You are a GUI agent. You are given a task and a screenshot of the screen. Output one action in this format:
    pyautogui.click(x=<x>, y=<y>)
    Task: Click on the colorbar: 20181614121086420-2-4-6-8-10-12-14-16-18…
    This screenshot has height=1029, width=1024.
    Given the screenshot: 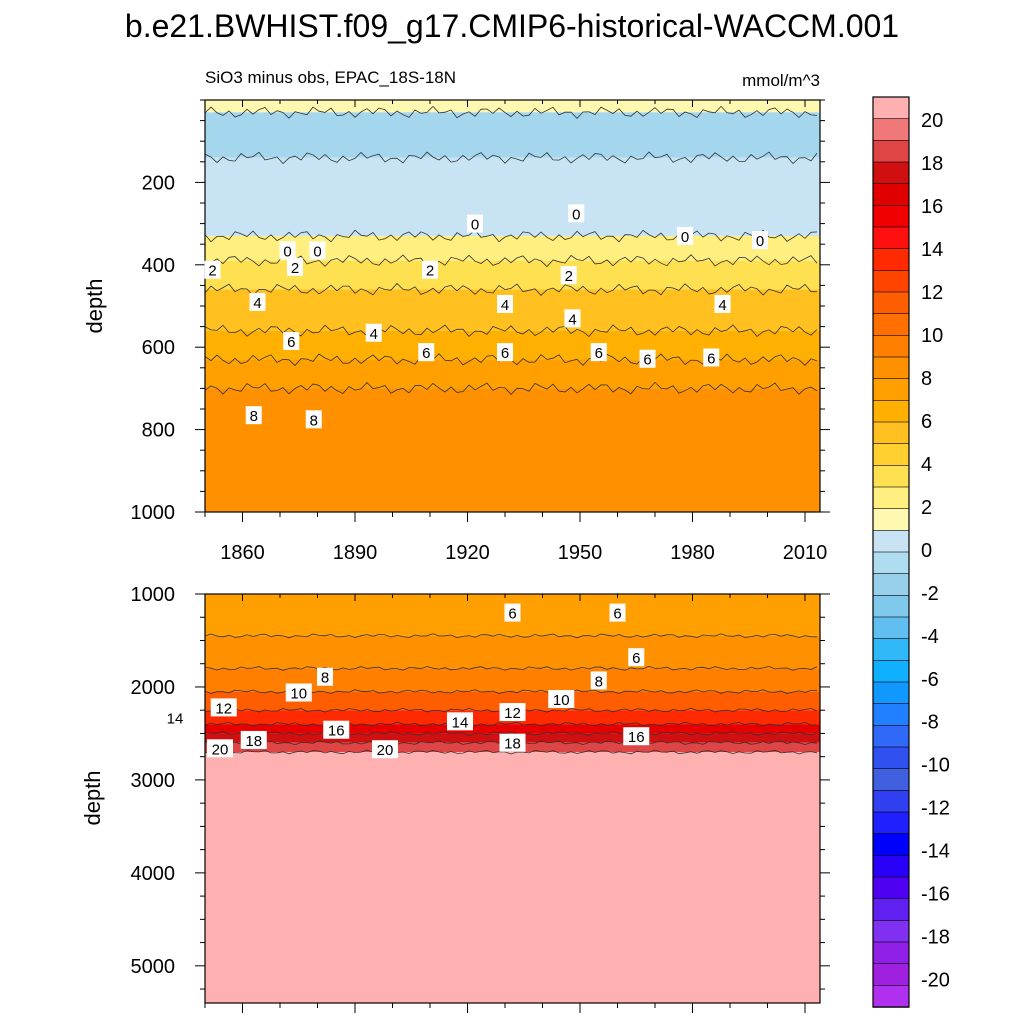 What is the action you would take?
    pyautogui.click(x=911, y=552)
    